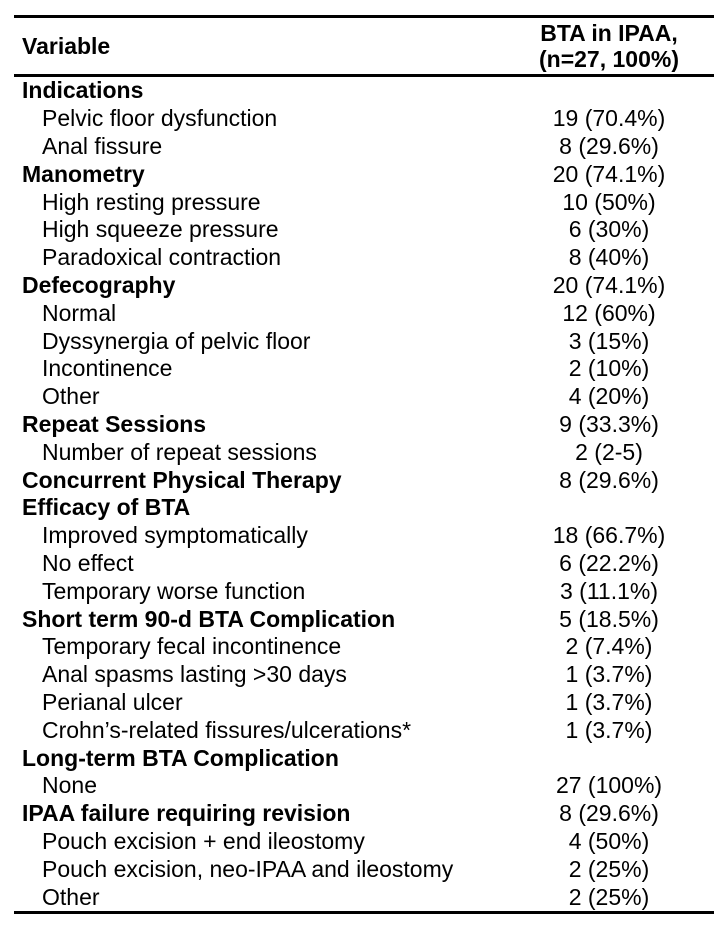 The image size is (728, 951). Describe the element at coordinates (364, 91) in the screenshot. I see `table-row: Indications` at that location.